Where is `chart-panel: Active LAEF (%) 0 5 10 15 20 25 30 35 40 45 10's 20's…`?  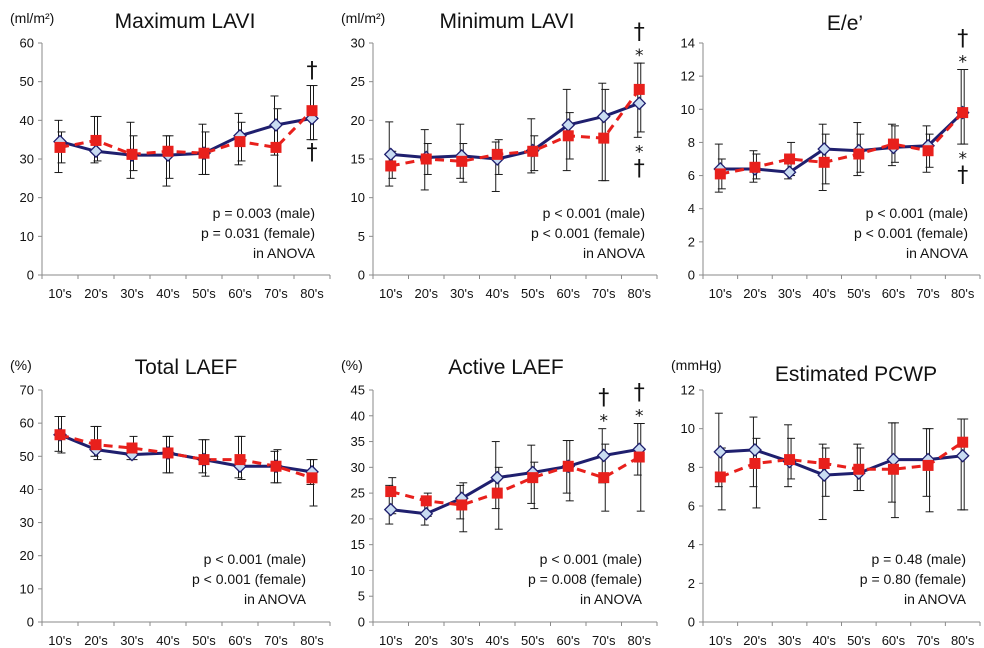
chart-panel: Active LAEF (%) 0 5 10 15 20 25 30 35 40 45 10's 20's… is located at coordinates (499, 502).